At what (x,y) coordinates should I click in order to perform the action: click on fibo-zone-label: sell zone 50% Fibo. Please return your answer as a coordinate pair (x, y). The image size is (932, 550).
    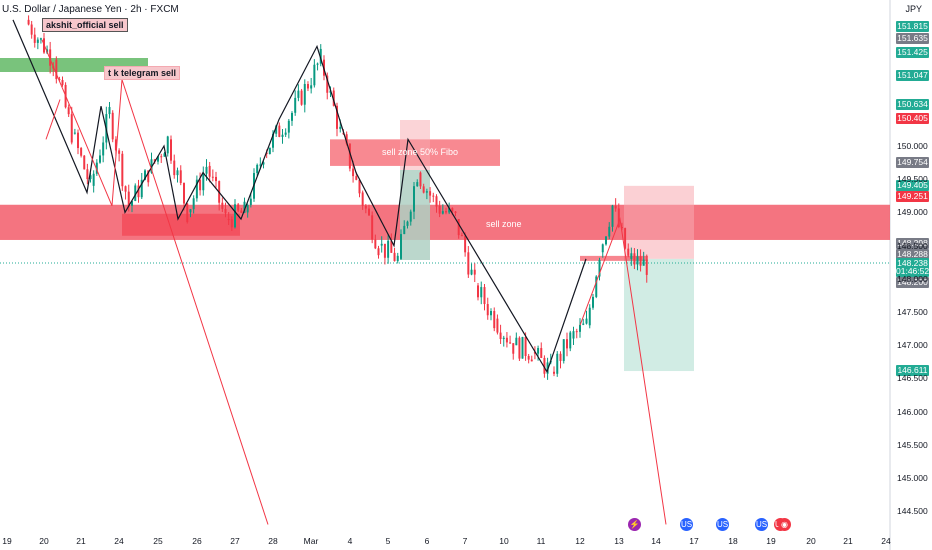
    Looking at the image, I should click on (420, 152).